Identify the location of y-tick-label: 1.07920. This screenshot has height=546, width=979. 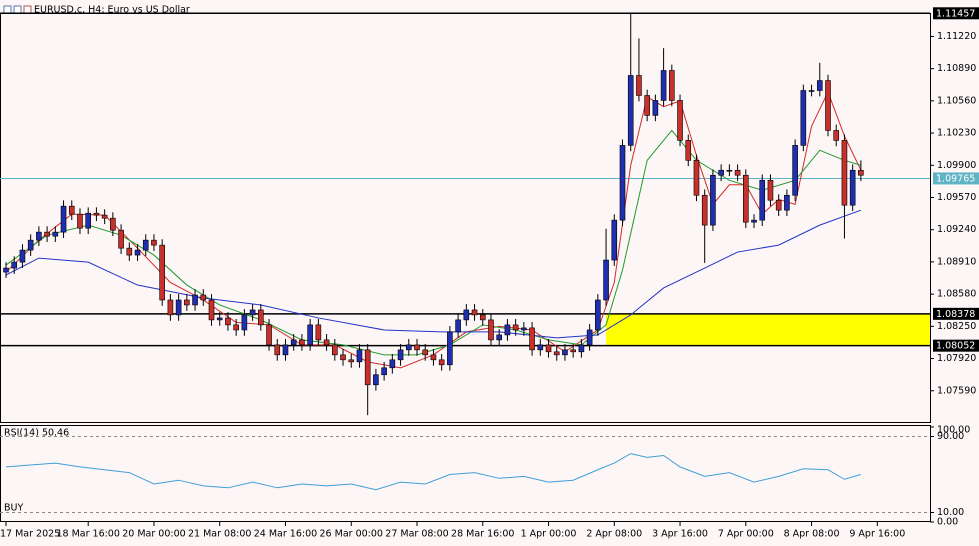
(956, 358).